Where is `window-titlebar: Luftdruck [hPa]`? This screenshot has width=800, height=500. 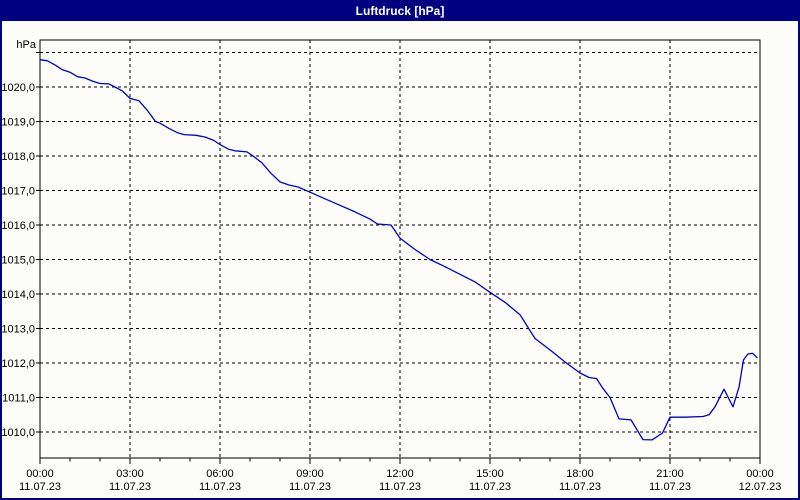 window-titlebar: Luftdruck [hPa] is located at coordinates (400, 11).